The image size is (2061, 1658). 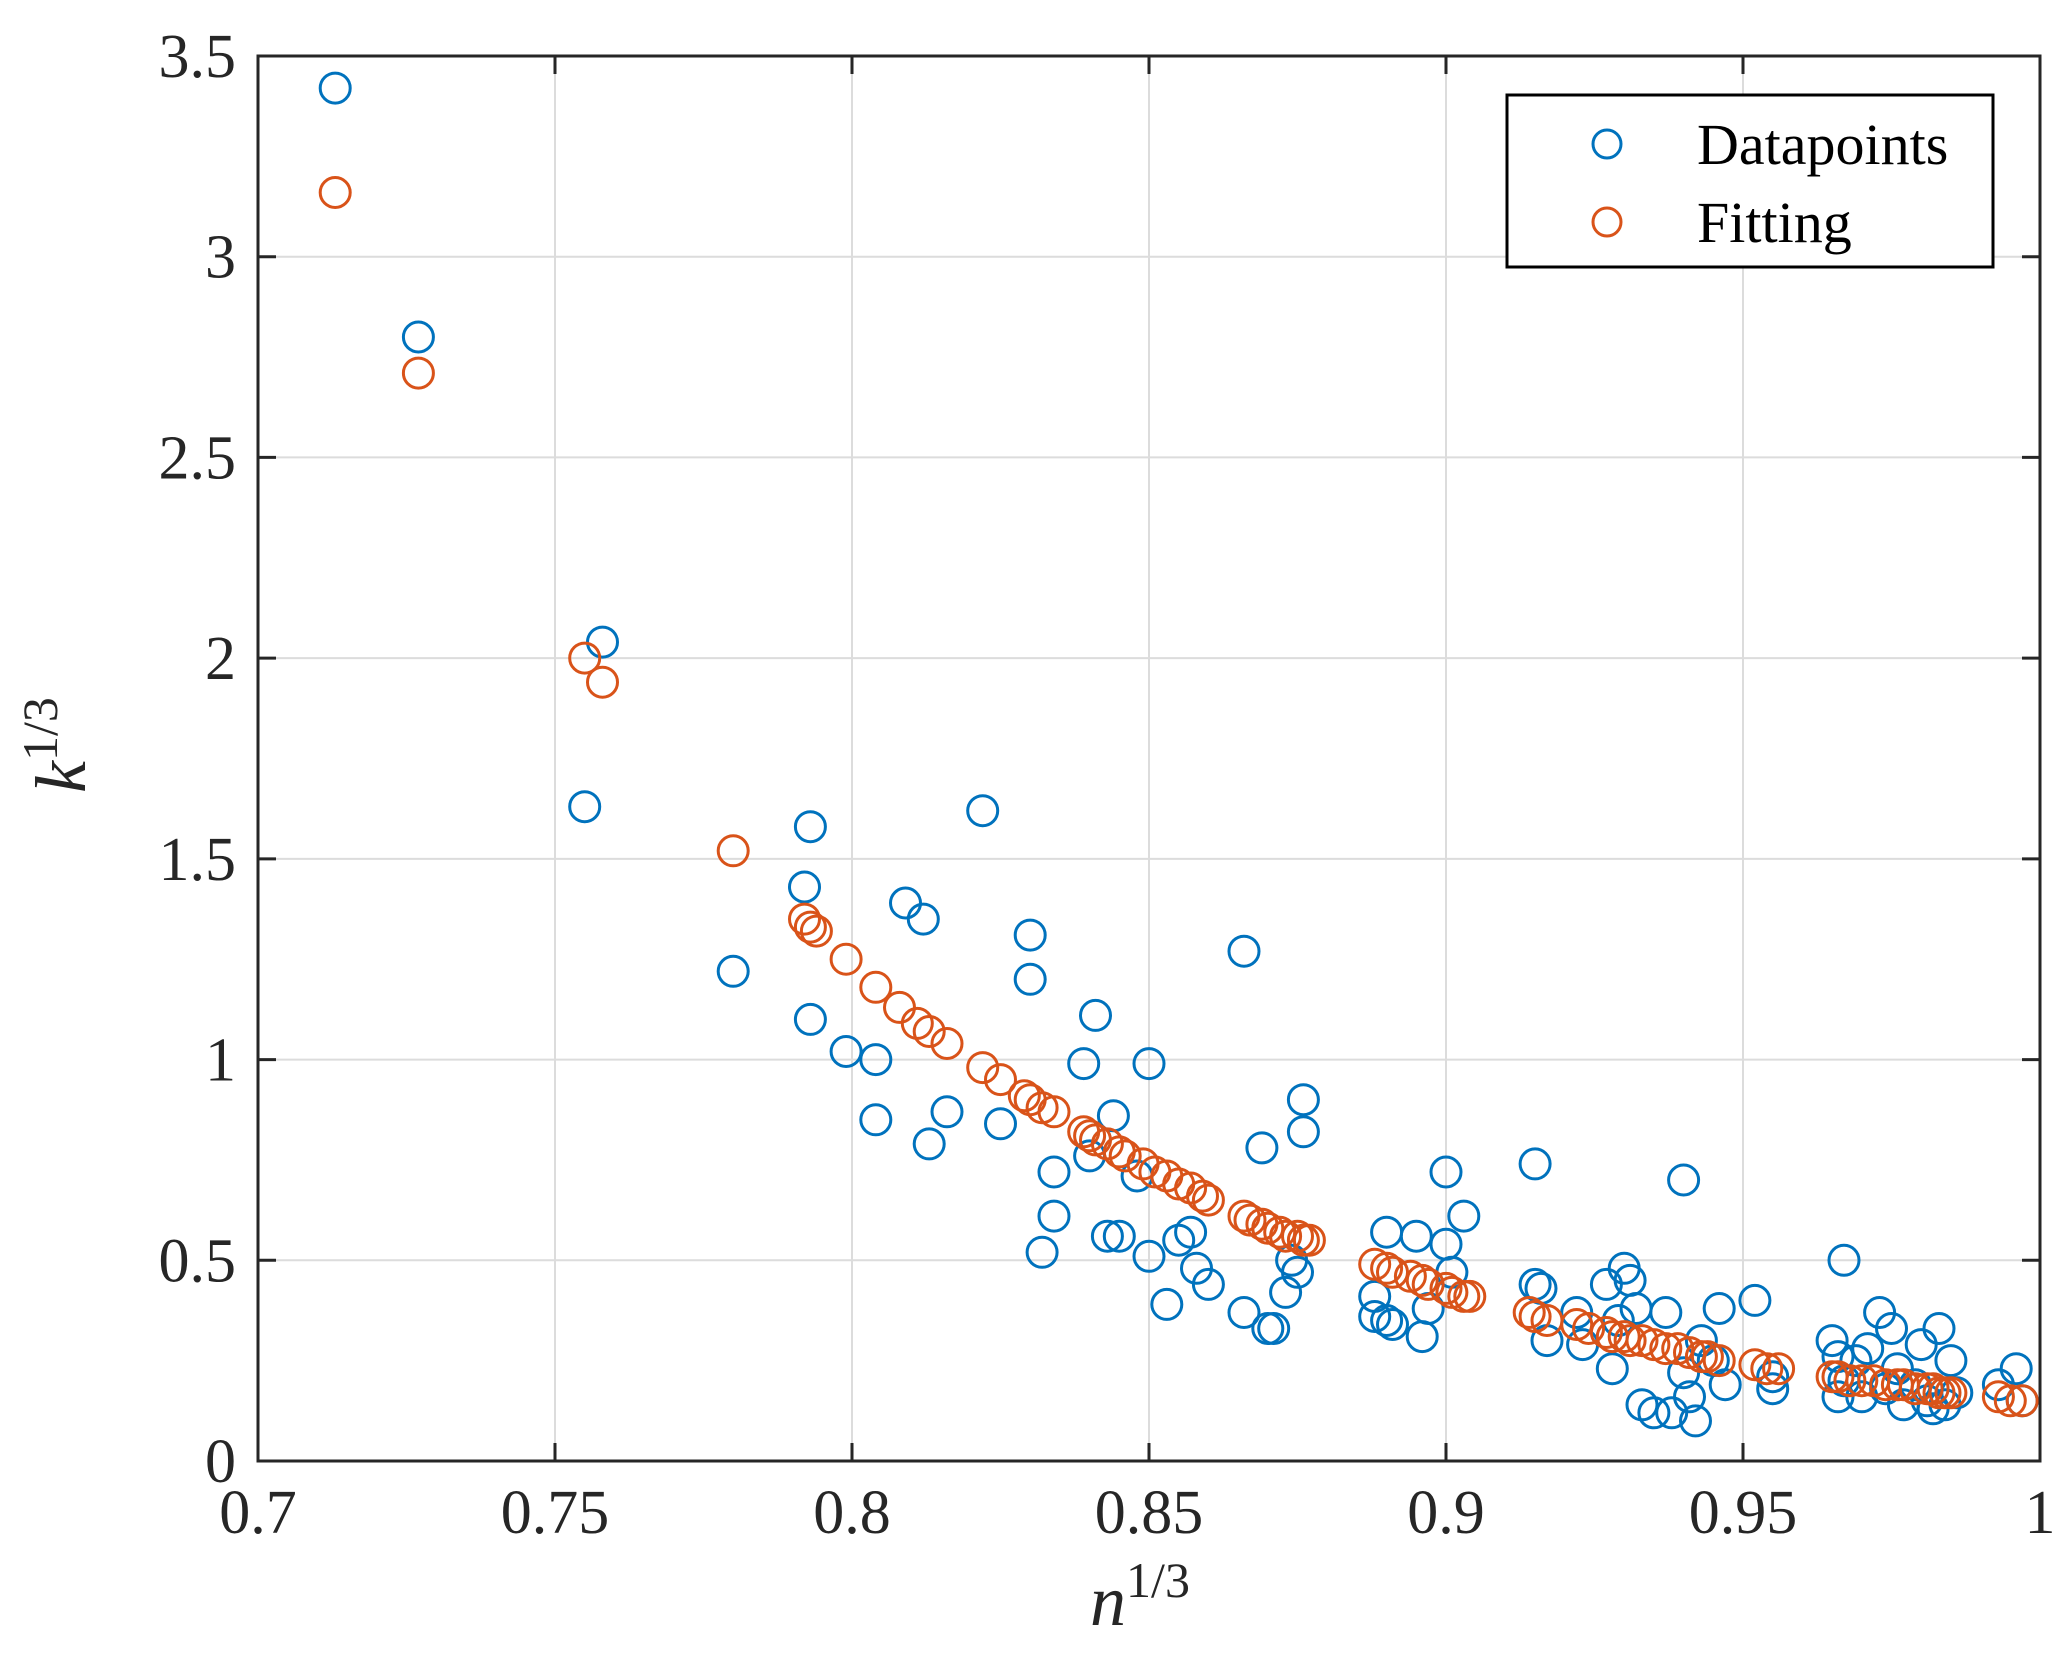 I want to click on x-axis-label: n1/3, so click(x=1140, y=1596).